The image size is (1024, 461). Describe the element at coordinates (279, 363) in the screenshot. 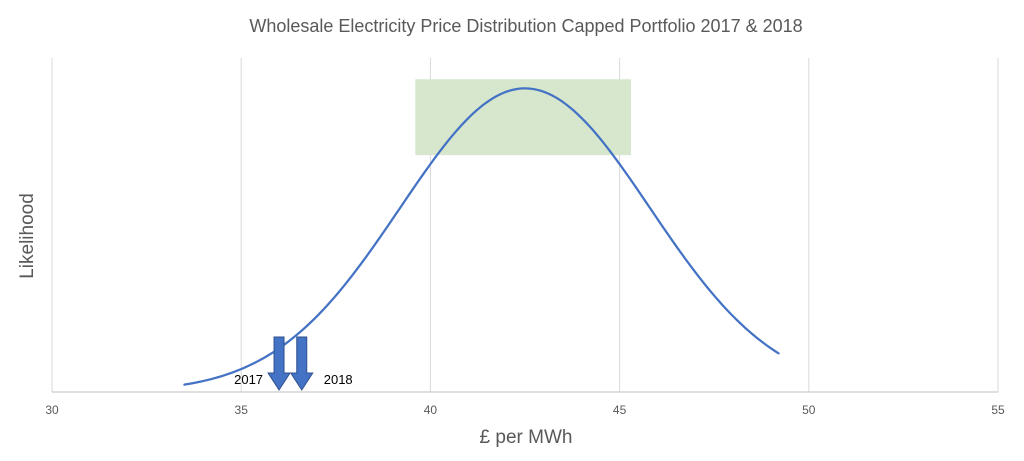

I see `annotation-arrow-2017` at that location.